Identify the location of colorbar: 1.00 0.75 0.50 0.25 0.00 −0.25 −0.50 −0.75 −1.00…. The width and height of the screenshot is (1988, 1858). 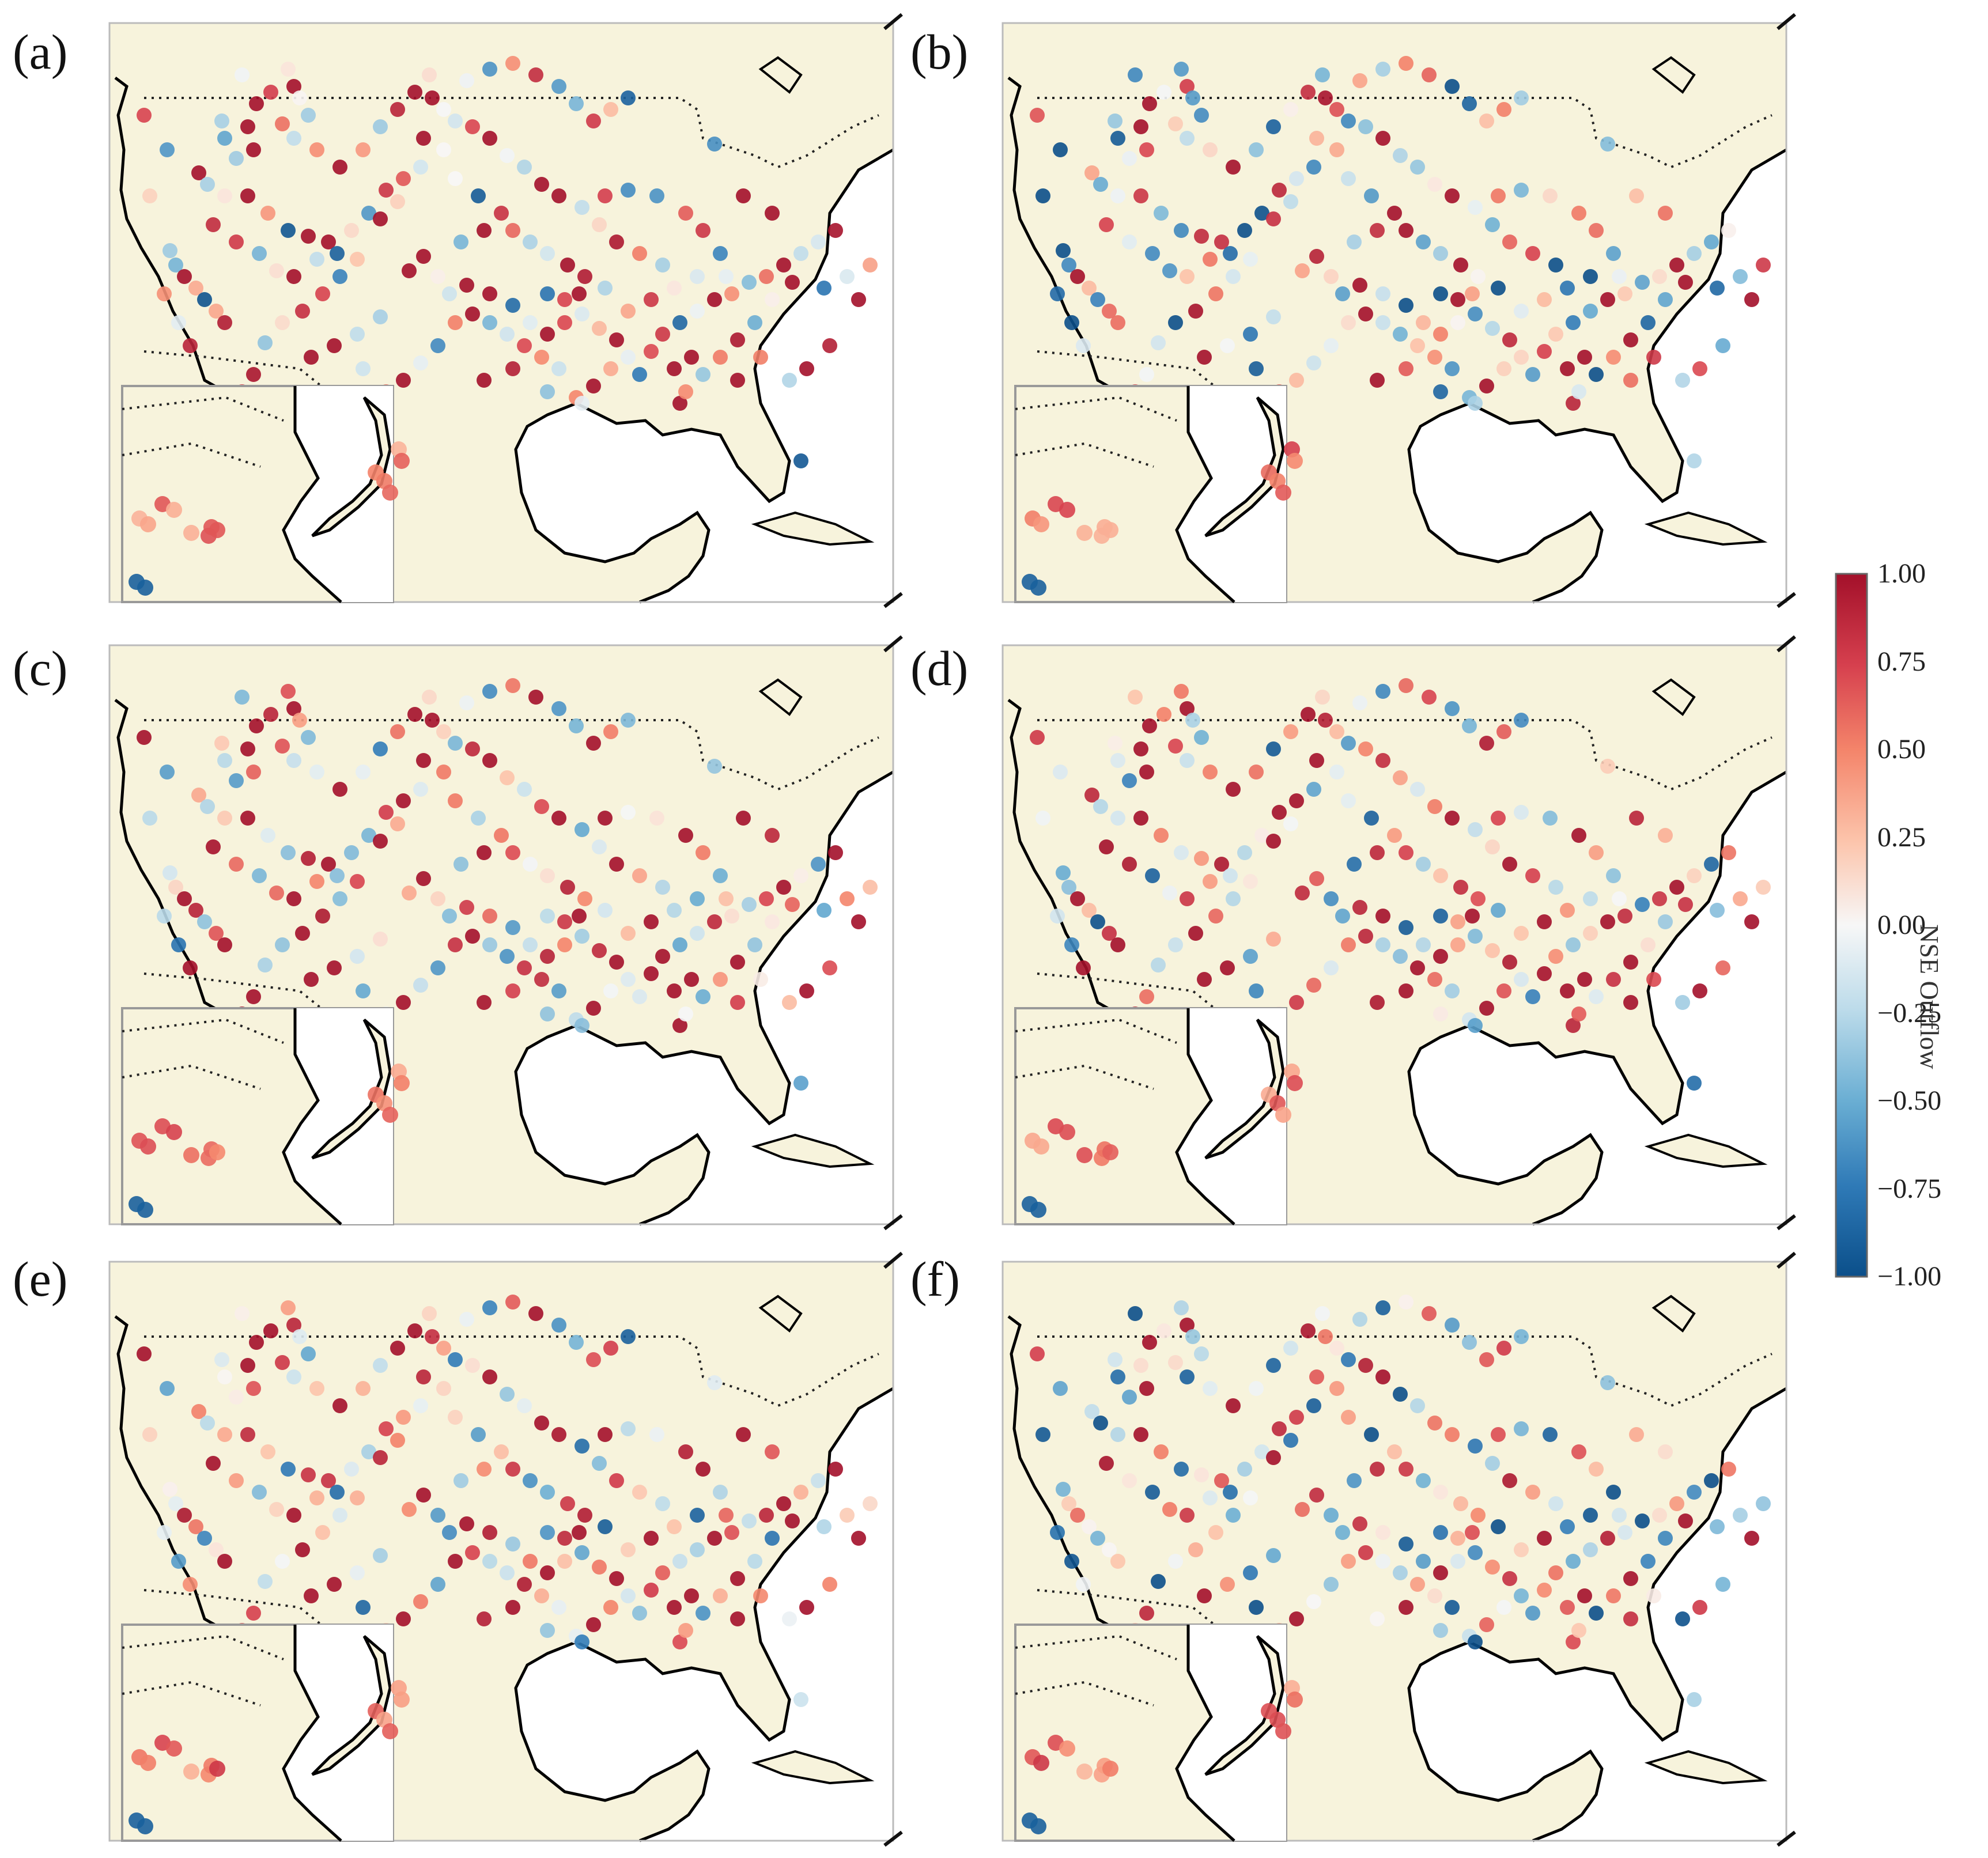
(1910, 925).